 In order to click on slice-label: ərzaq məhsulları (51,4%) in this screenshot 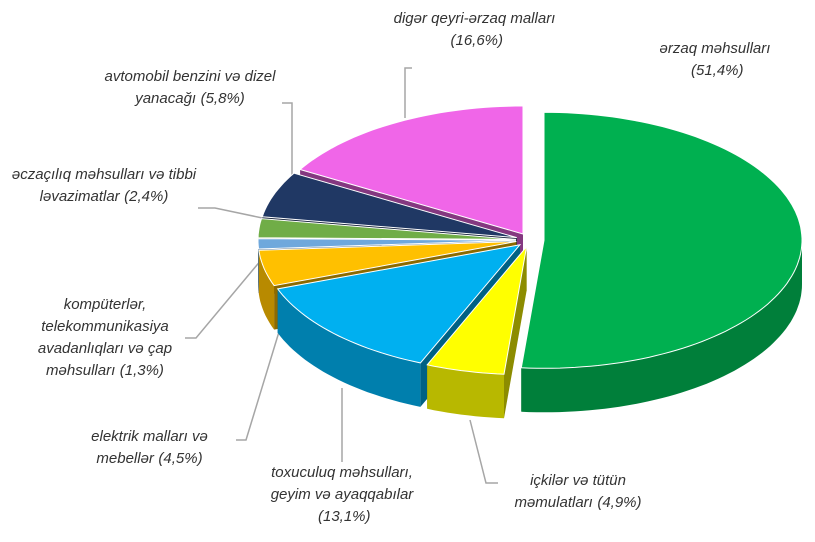, I will do `click(715, 60)`.